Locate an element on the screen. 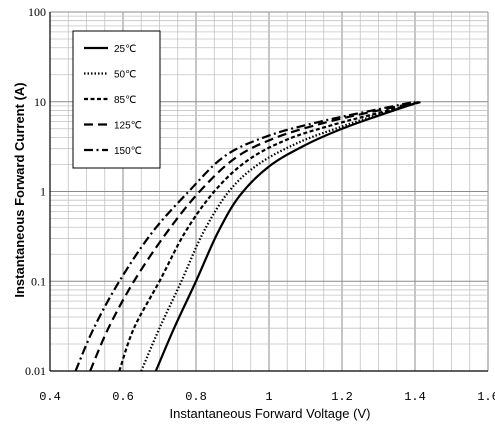 Image resolution: width=495 pixels, height=427 pixels. legend-label-5: 150℃ is located at coordinates (128, 151).